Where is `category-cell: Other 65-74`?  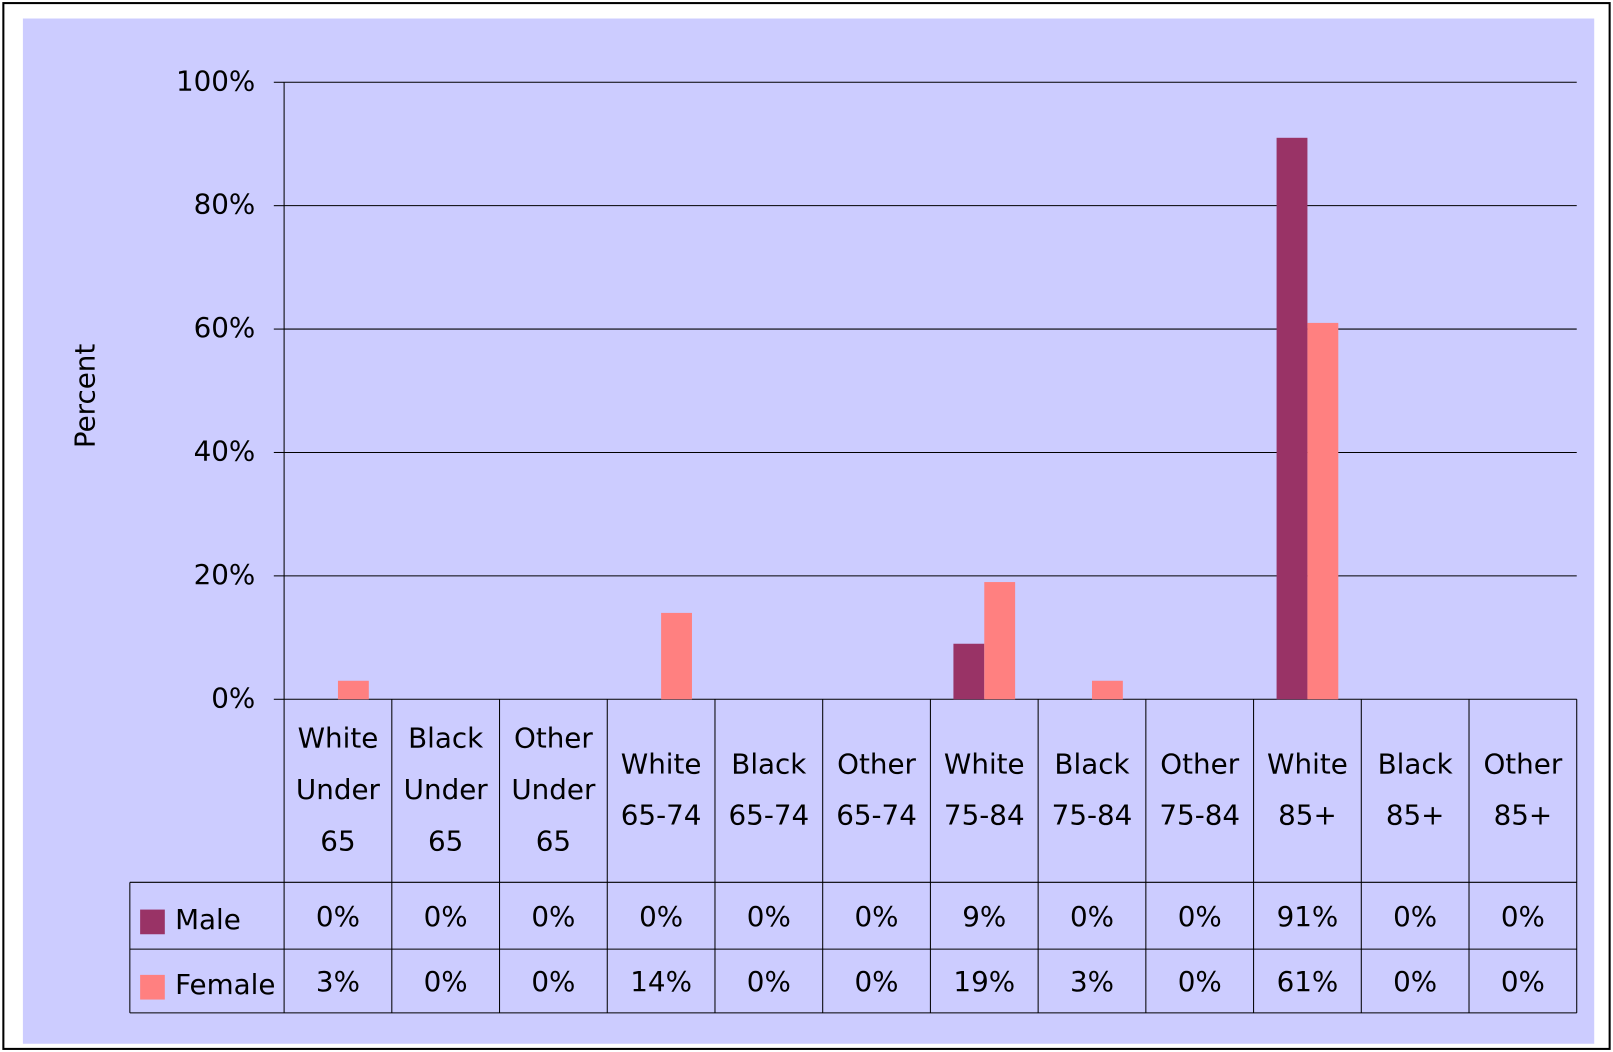 category-cell: Other 65-74 is located at coordinates (876, 790).